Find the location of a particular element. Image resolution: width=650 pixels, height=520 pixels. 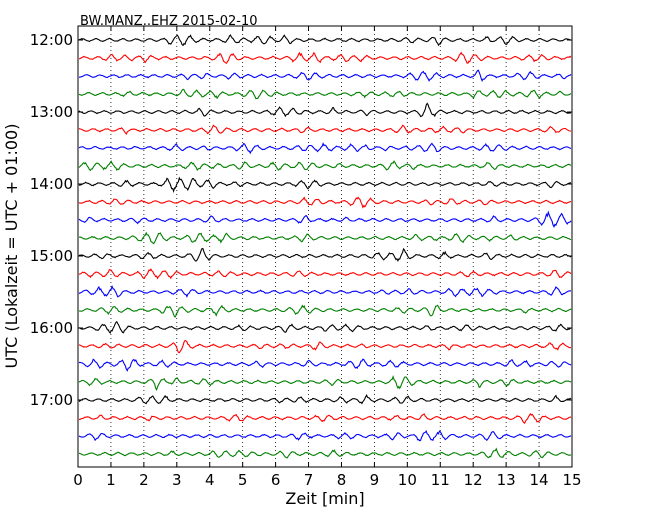

x-tick-label: 7 is located at coordinates (309, 480).